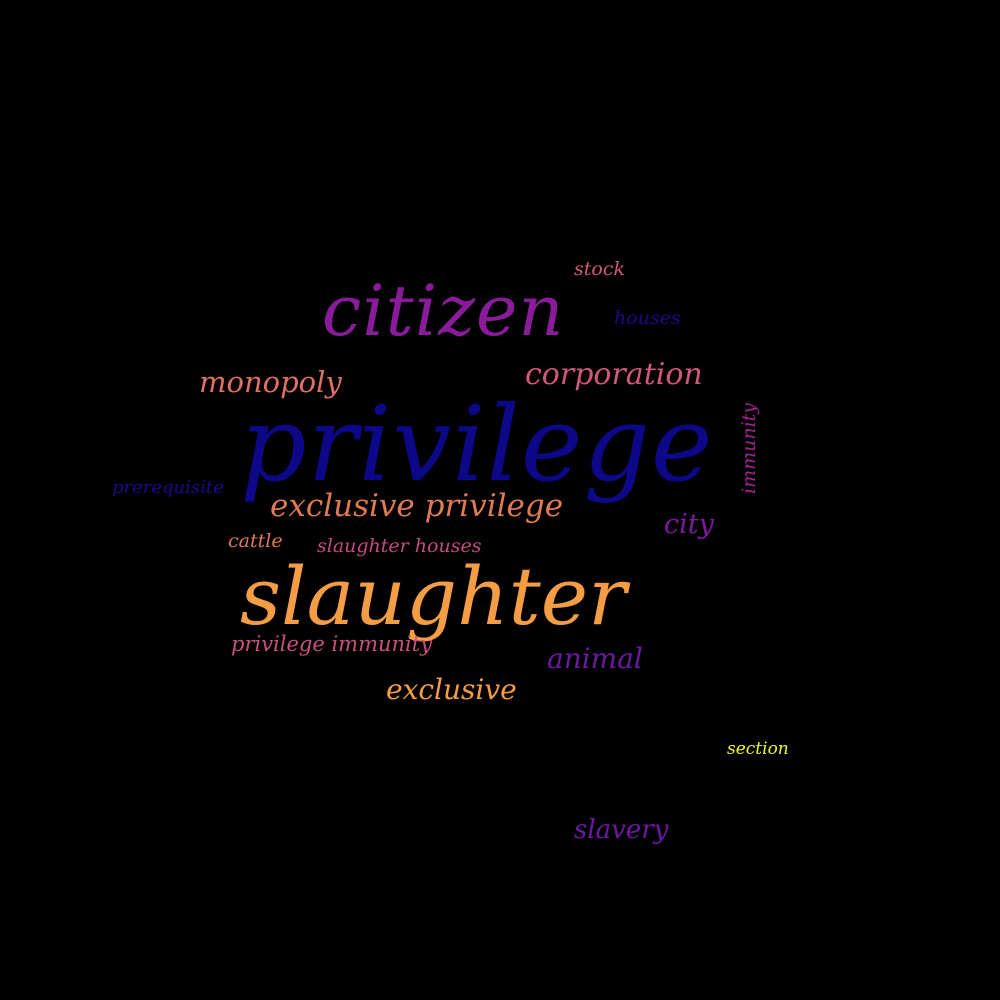 Image resolution: width=1000 pixels, height=1000 pixels. Describe the element at coordinates (417, 506) in the screenshot. I see `word-exclusive-privilege: exclusive privilege` at that location.